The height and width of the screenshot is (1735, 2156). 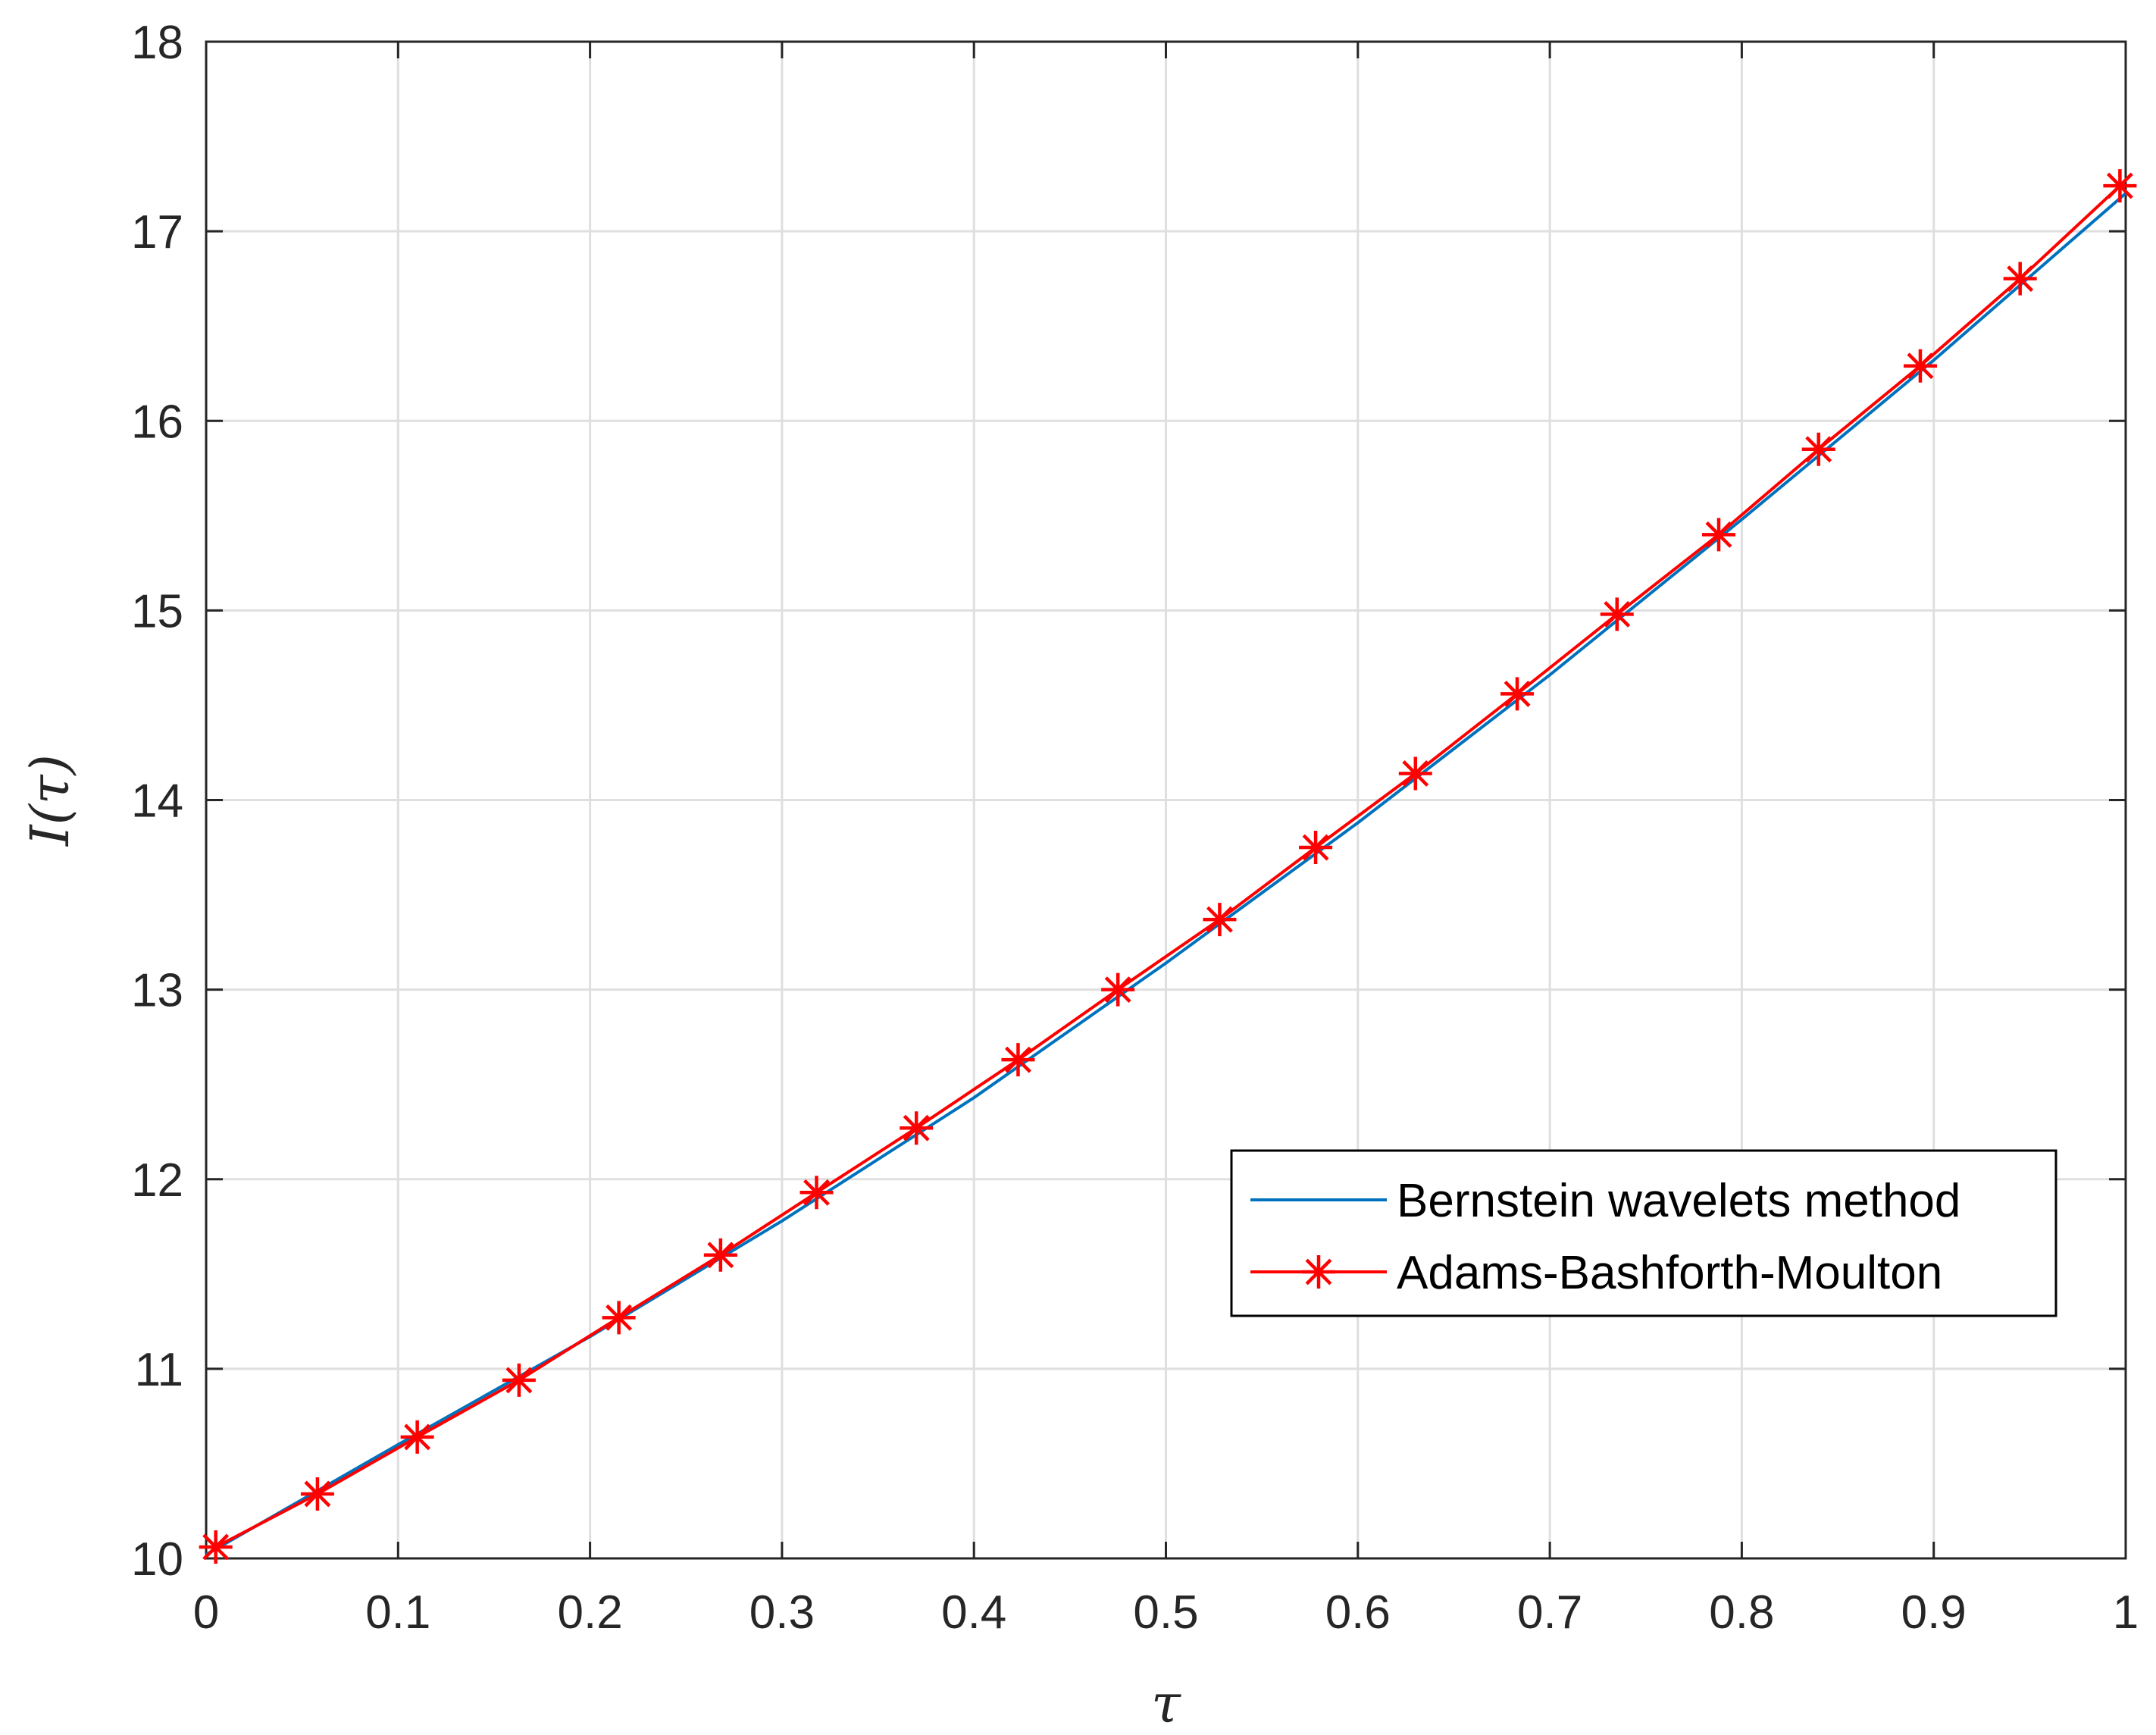 What do you see at coordinates (157, 43) in the screenshot?
I see `y-tick-label: 18` at bounding box center [157, 43].